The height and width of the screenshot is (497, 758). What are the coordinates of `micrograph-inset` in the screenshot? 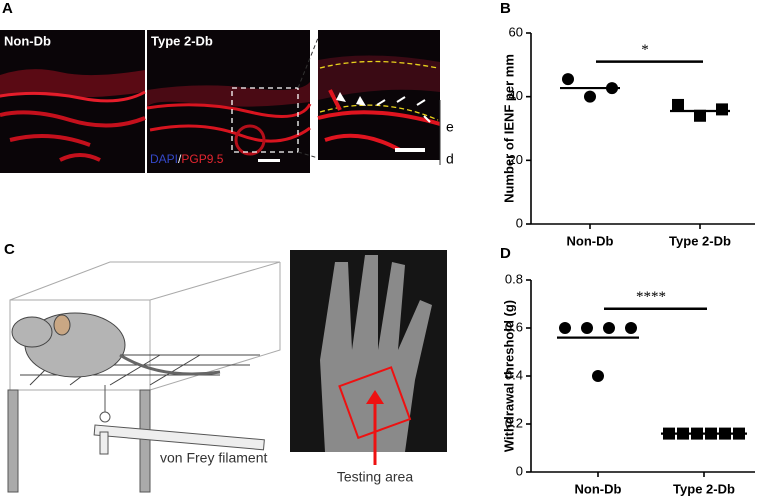 It's located at (379, 95).